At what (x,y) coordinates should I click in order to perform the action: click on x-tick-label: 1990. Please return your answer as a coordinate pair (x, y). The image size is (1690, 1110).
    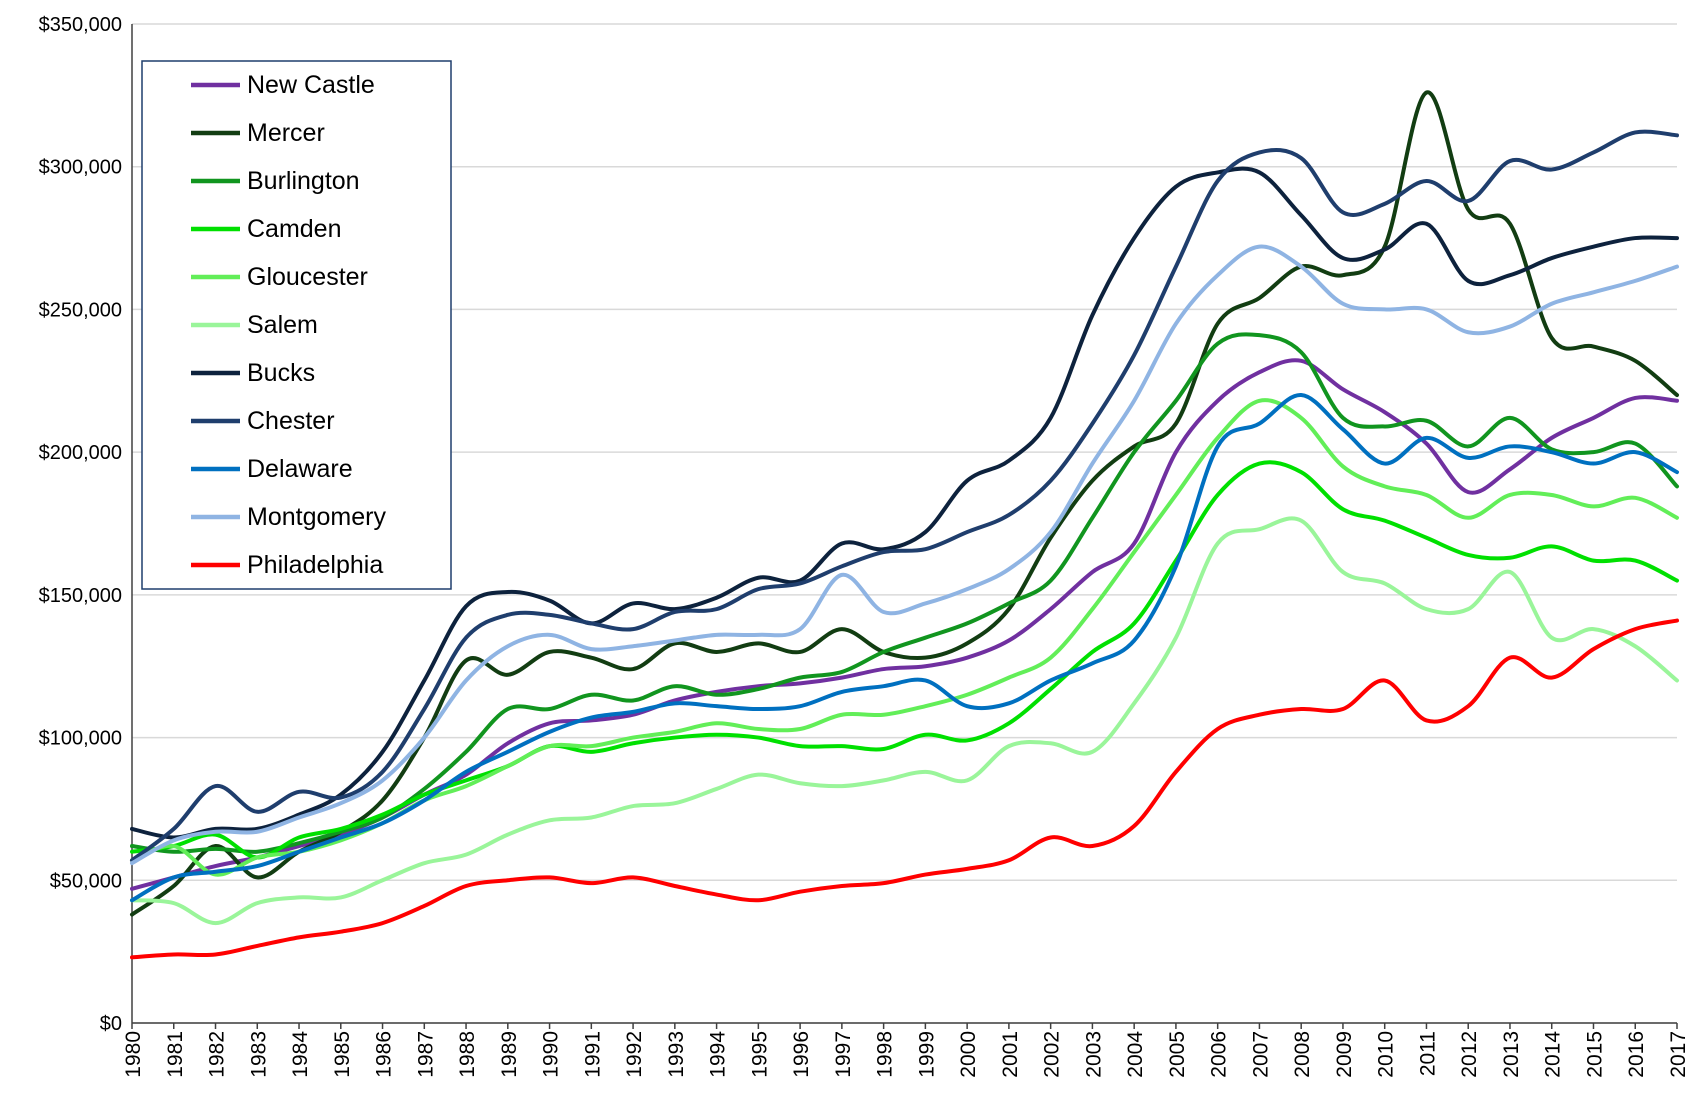
    Looking at the image, I should click on (551, 1054).